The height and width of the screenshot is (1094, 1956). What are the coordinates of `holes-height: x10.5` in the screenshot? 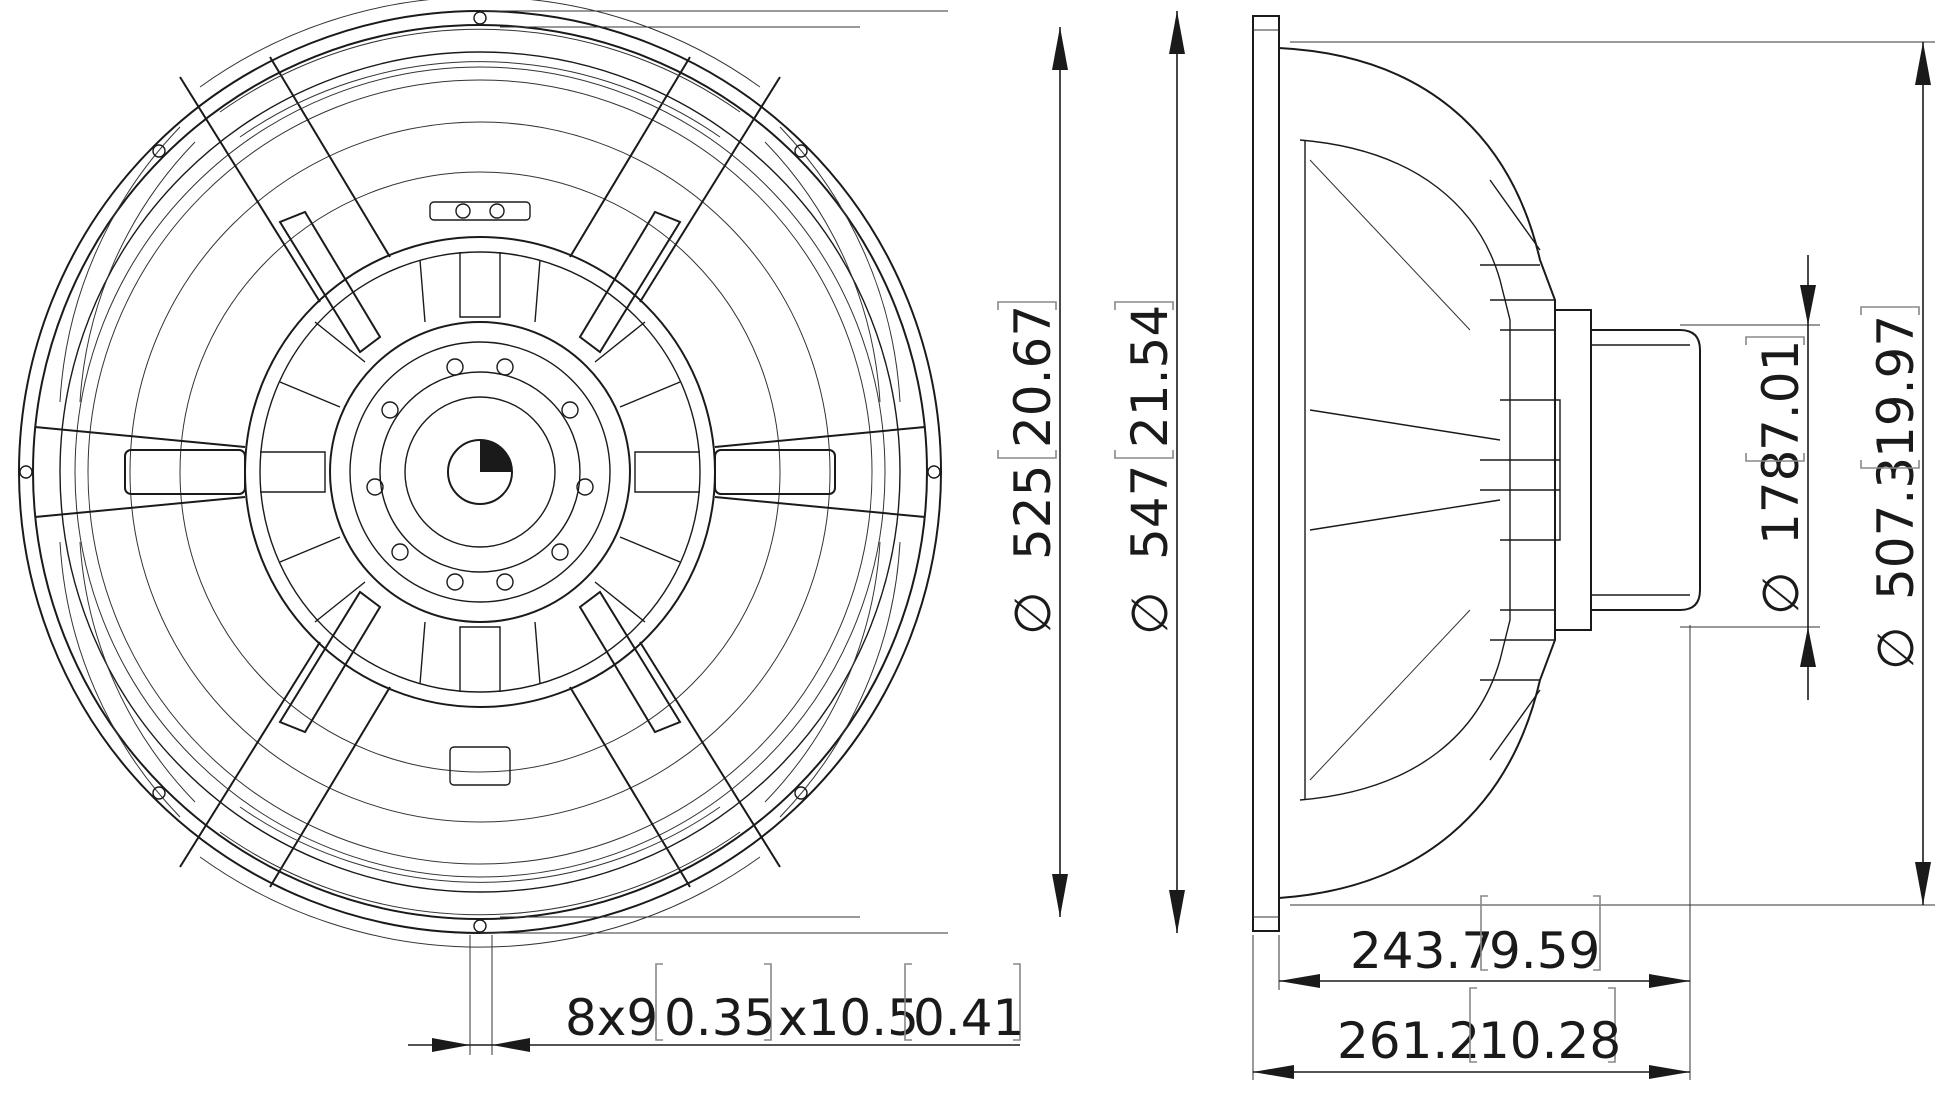 It's located at (848, 1018).